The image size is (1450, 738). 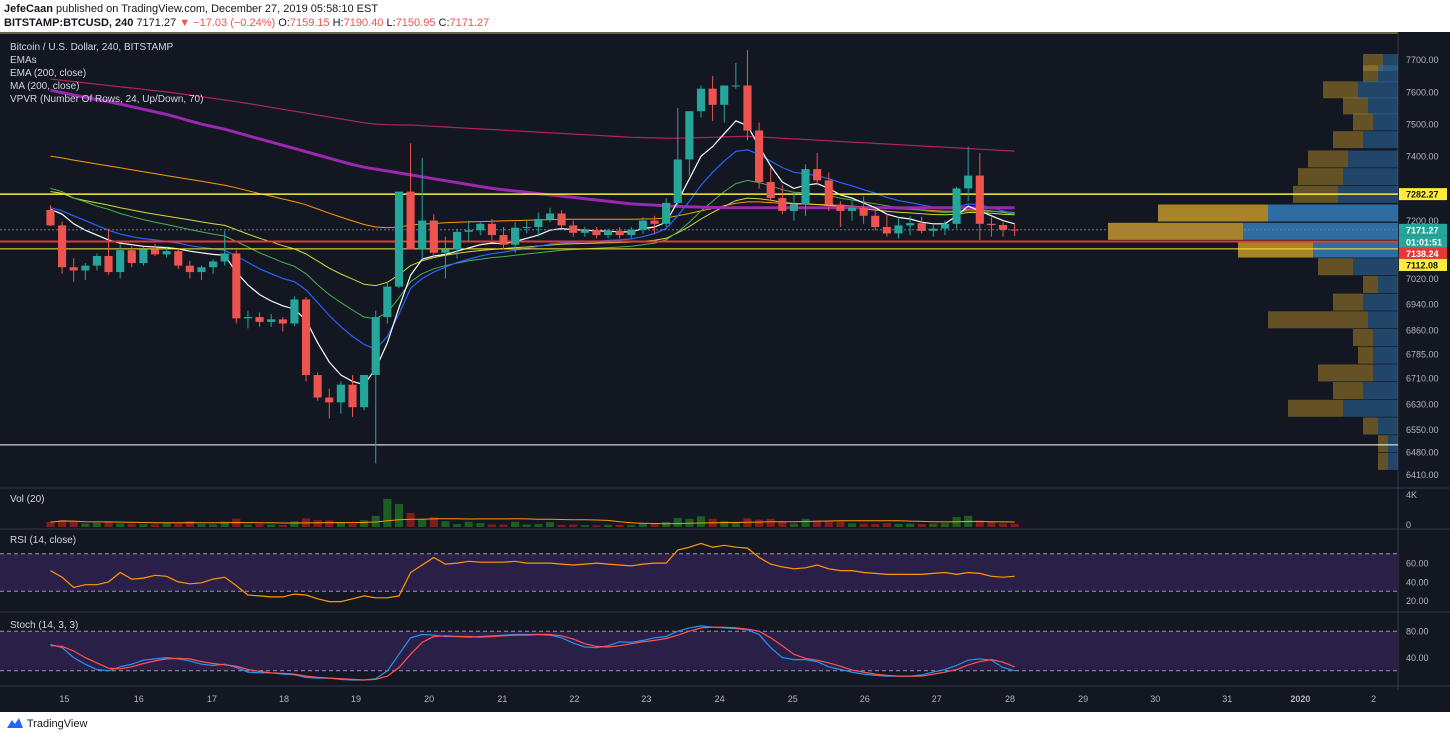 I want to click on stoch-tick-label: 80.00, so click(x=1417, y=632).